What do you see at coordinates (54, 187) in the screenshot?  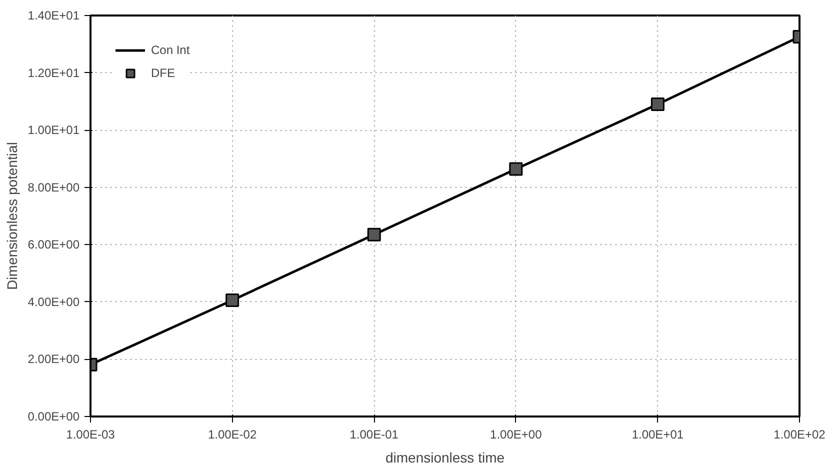 I see `y-tick-label: 8.00E+00` at bounding box center [54, 187].